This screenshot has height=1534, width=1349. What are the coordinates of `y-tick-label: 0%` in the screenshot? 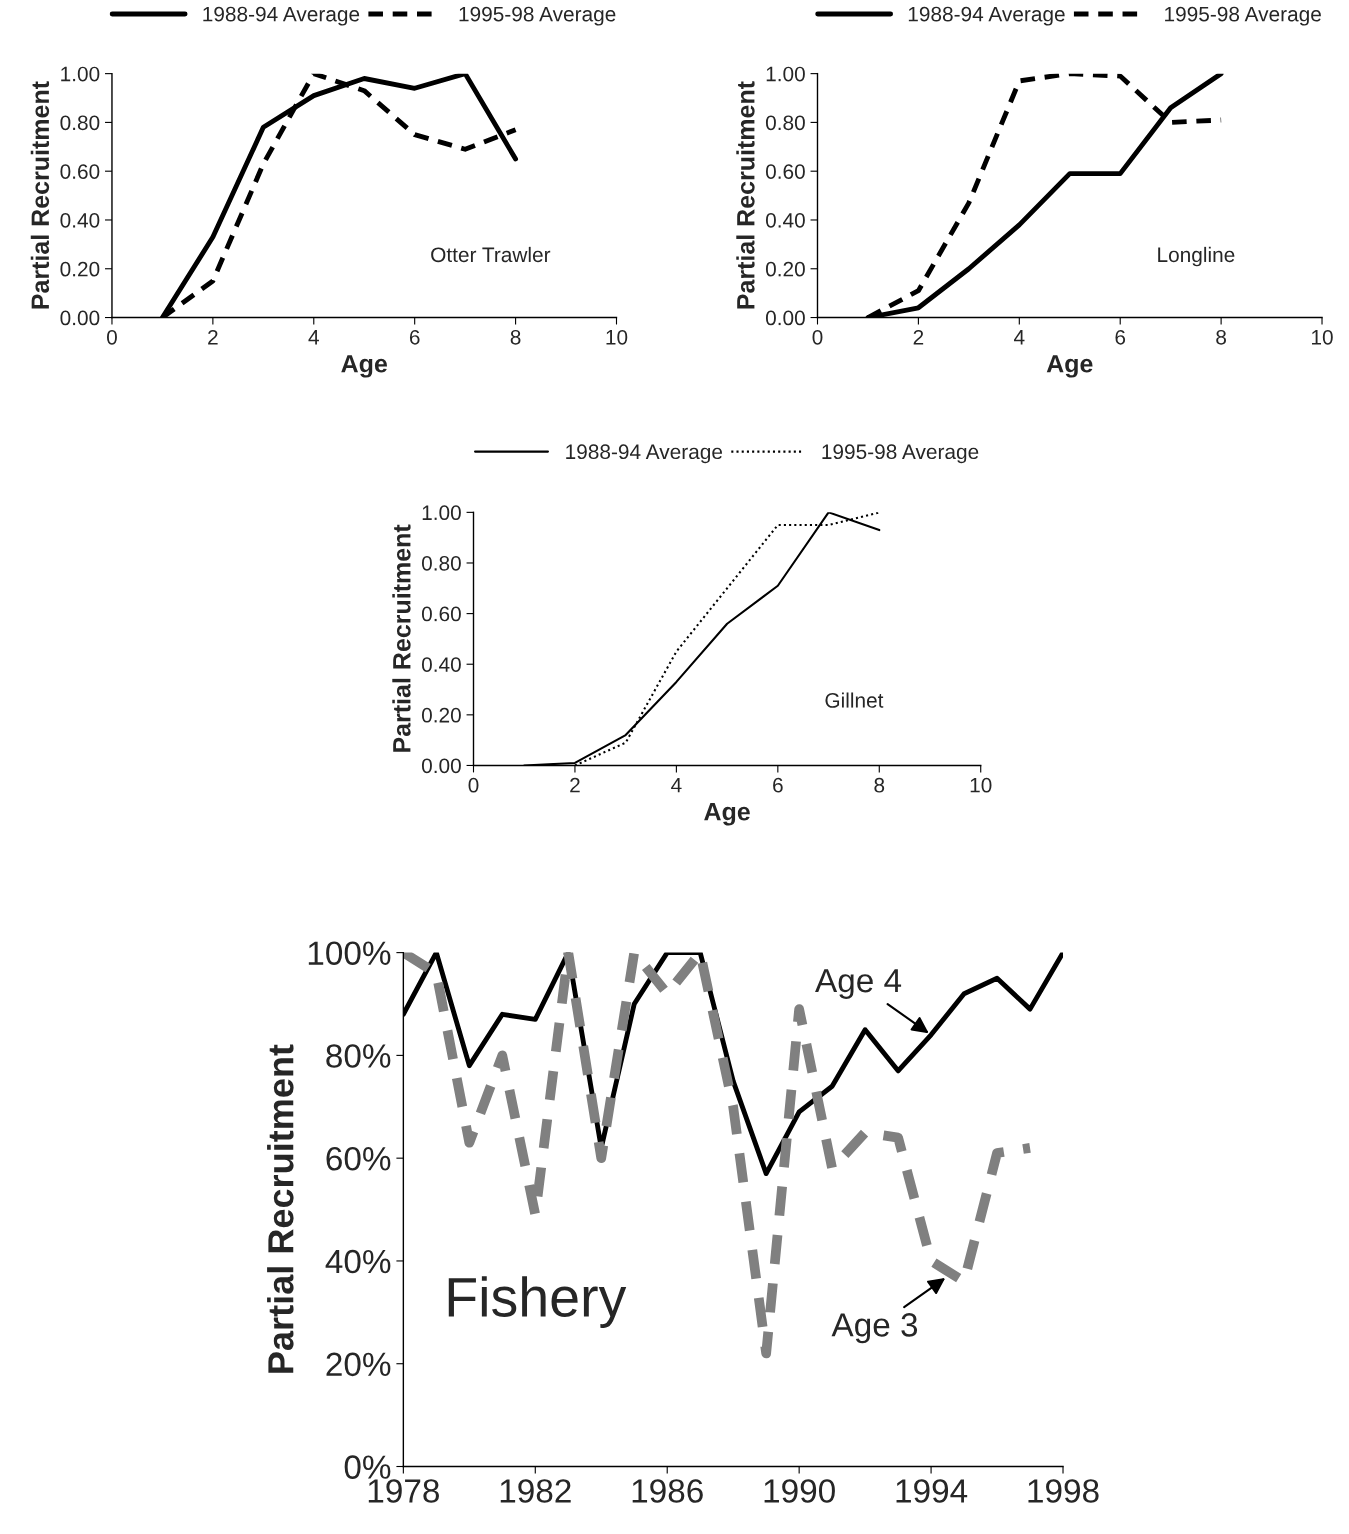 It's located at (367, 1467).